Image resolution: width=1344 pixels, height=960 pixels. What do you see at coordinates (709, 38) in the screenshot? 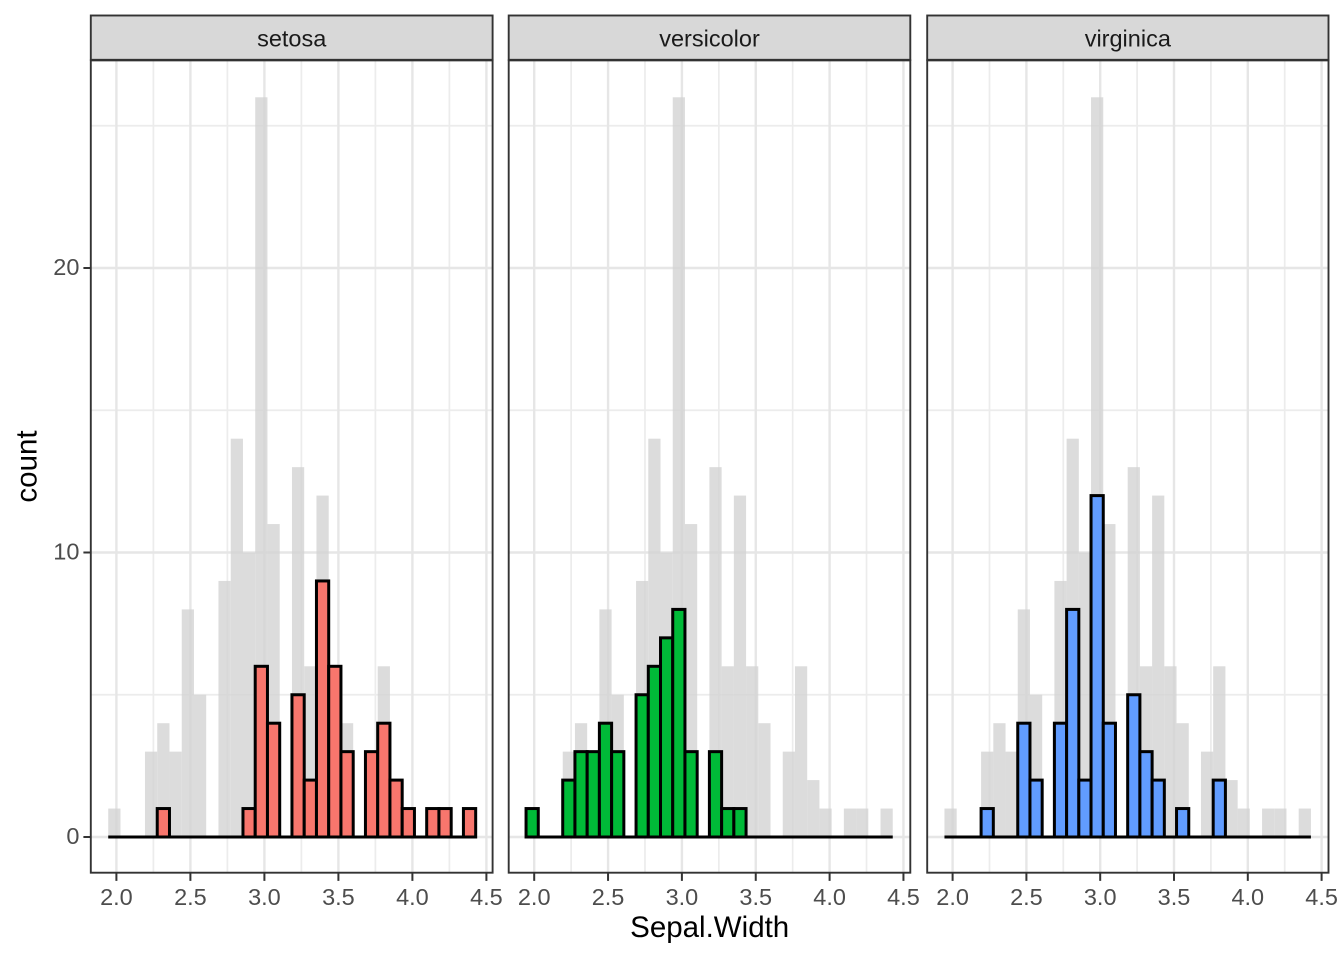
I see `svg-text: versicolor` at bounding box center [709, 38].